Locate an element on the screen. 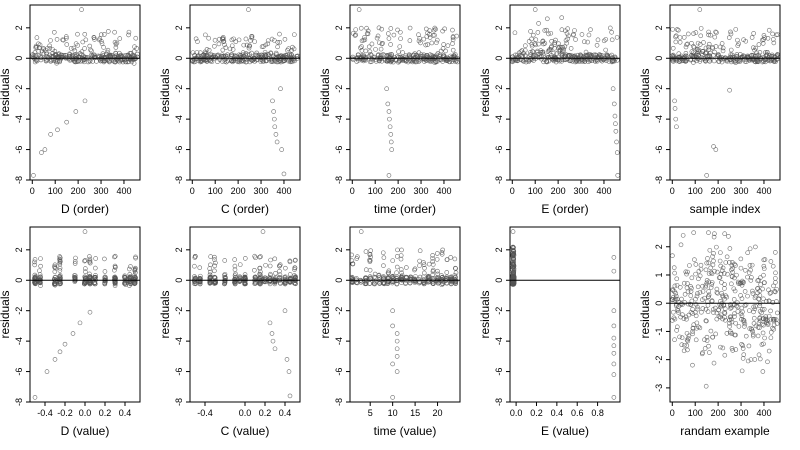 The width and height of the screenshot is (800, 450). points is located at coordinates (245, 314).